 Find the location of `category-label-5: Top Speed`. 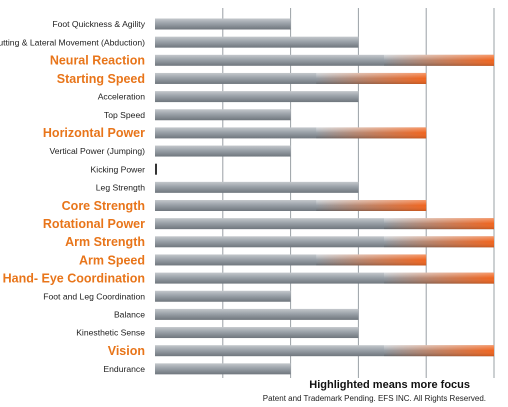

category-label-5: Top Speed is located at coordinates (124, 115).